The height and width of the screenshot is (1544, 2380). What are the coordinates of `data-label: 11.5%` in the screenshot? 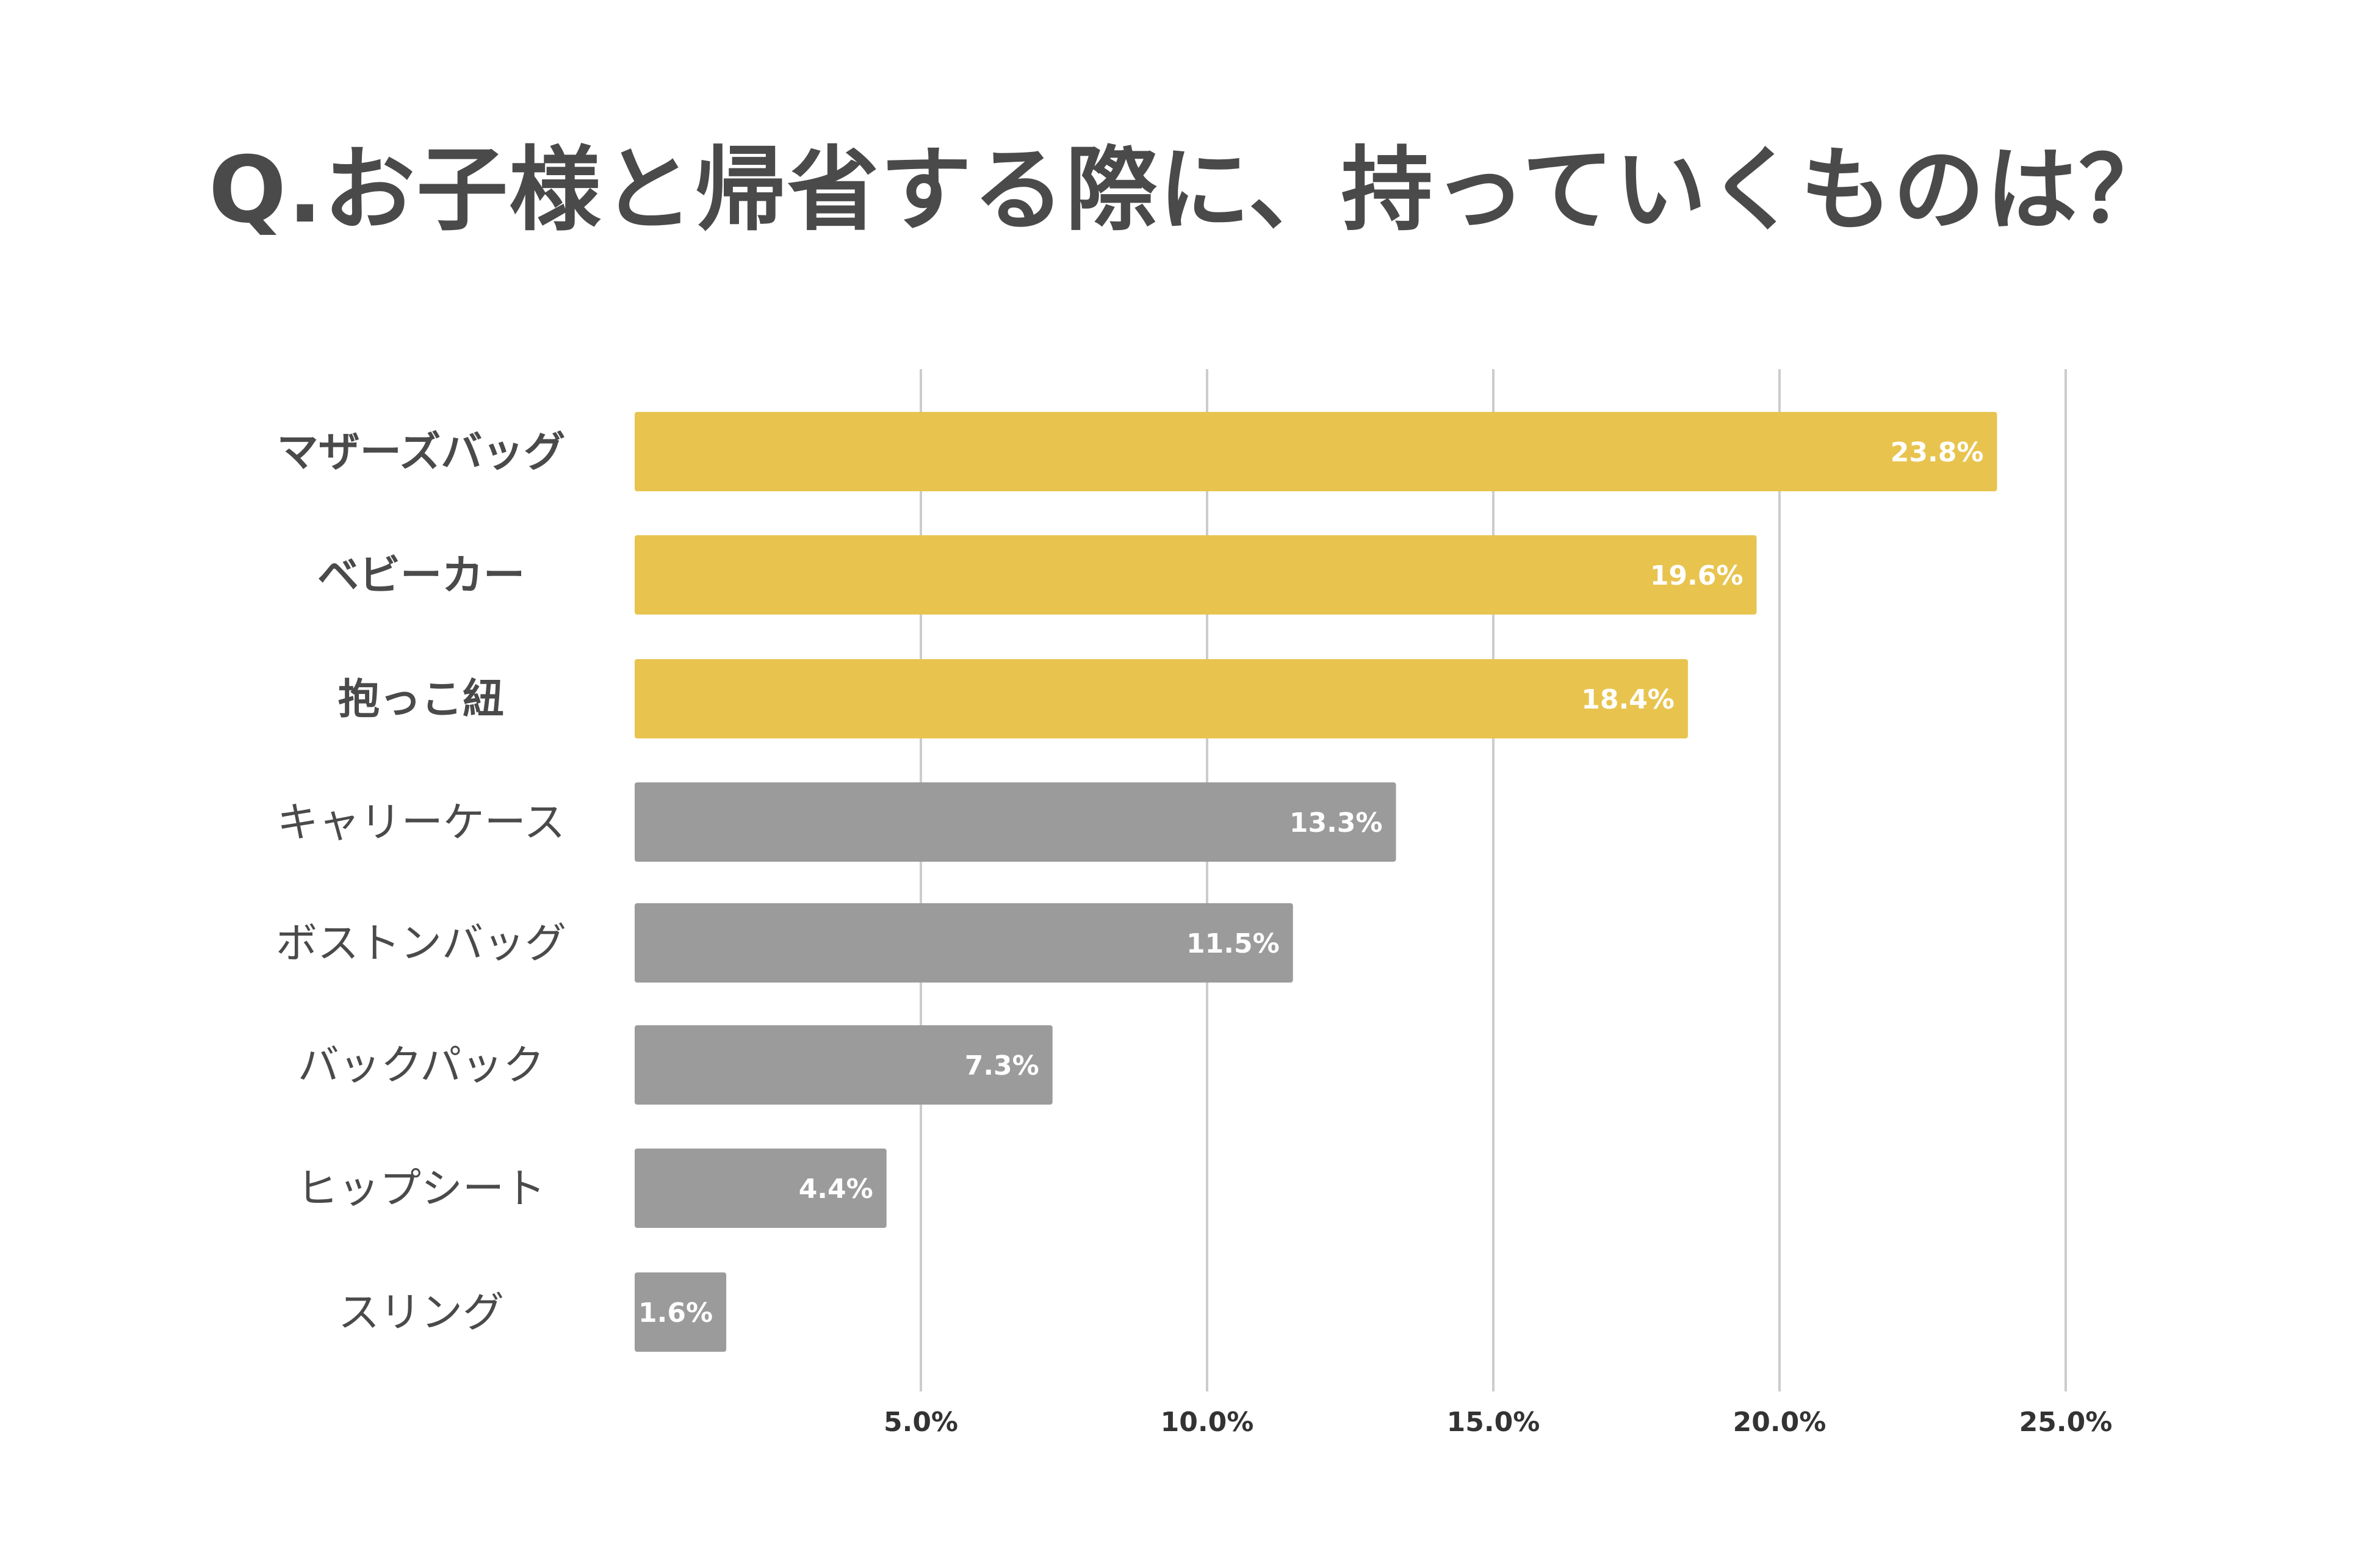 It's located at (1233, 944).